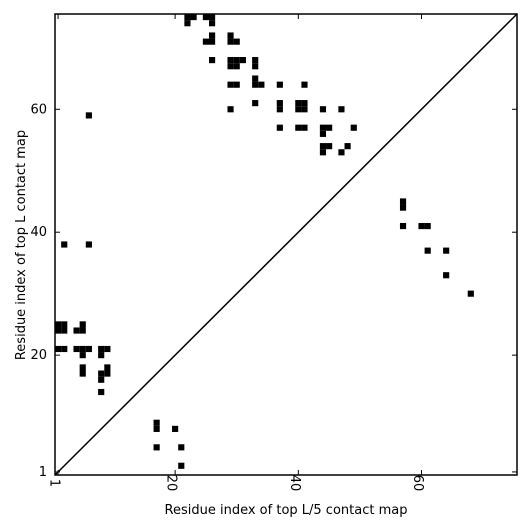 The image size is (531, 531). Describe the element at coordinates (171, 483) in the screenshot. I see `x-tick-label: 20` at that location.